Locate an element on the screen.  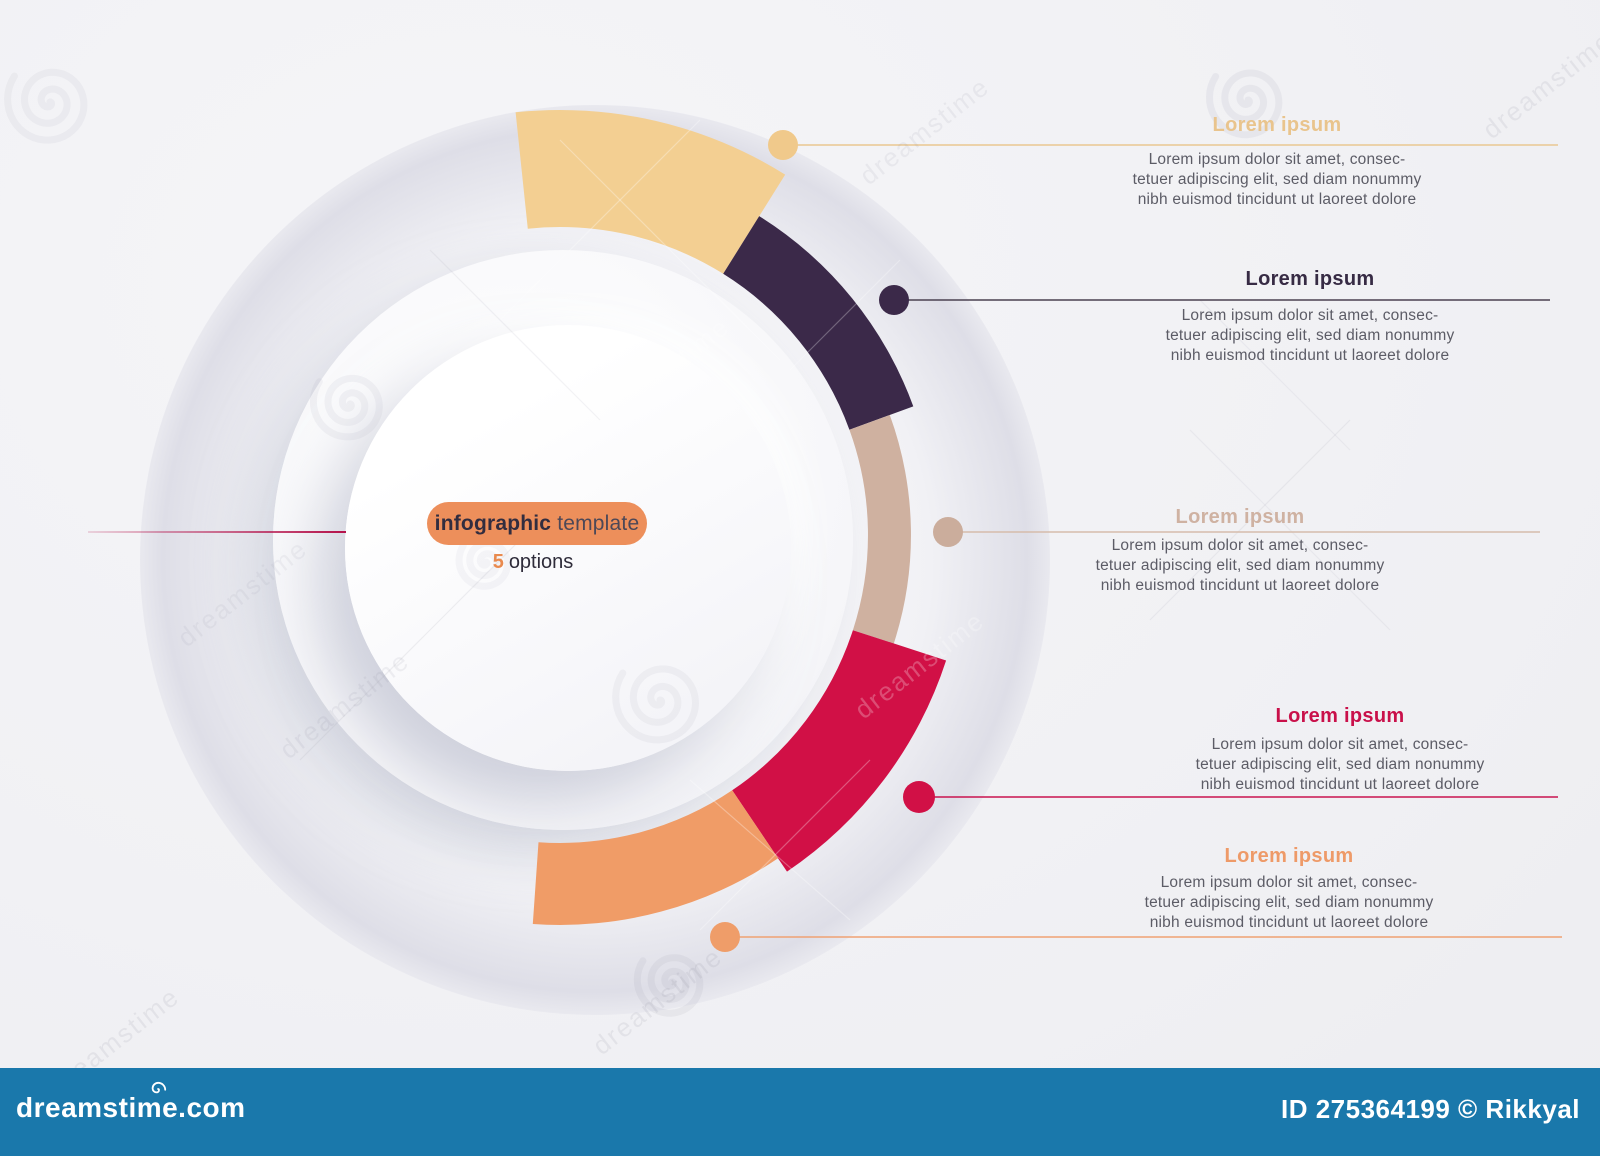
options-count: 5 options is located at coordinates (533, 562).